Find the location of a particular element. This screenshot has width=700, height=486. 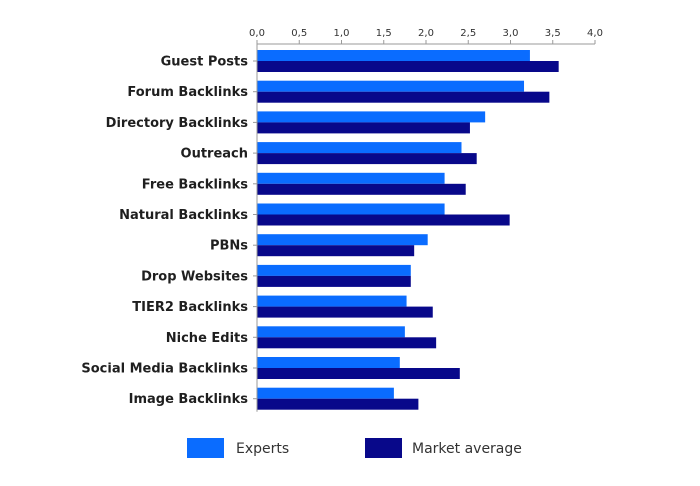

category-label: TIER2 Backlinks is located at coordinates (190, 307).